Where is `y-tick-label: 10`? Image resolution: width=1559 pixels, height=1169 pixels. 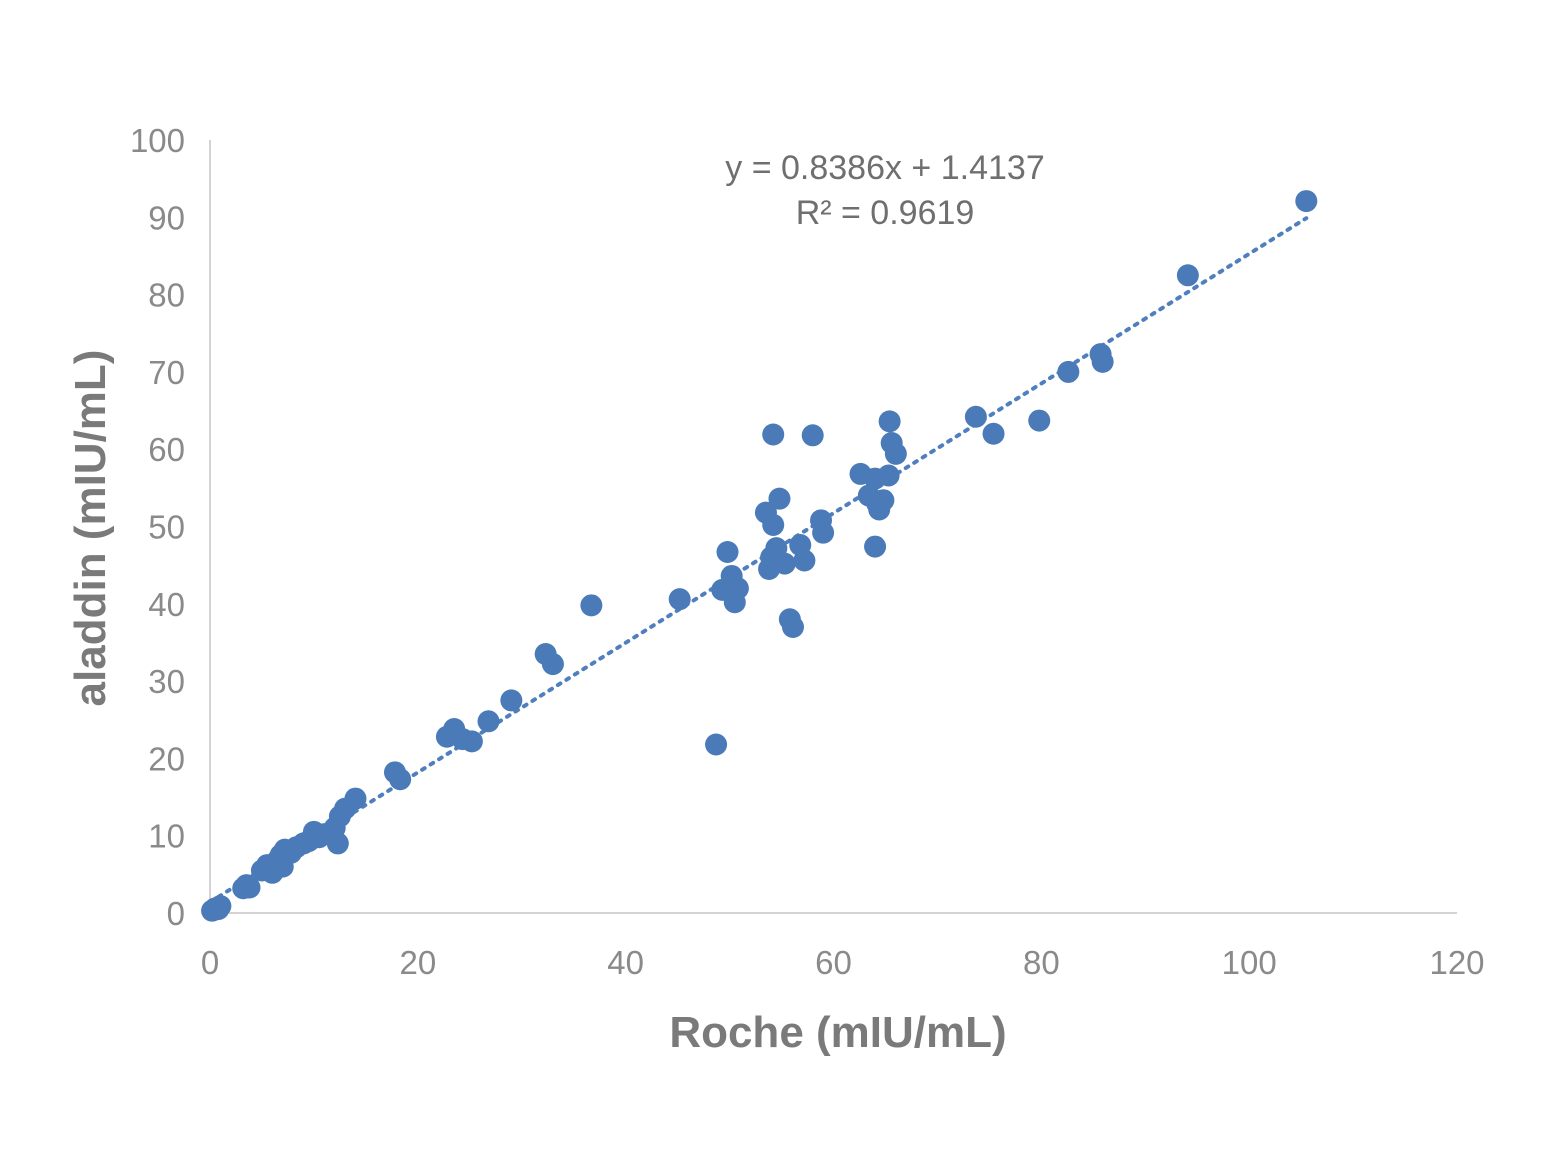
y-tick-label: 10 is located at coordinates (166, 836).